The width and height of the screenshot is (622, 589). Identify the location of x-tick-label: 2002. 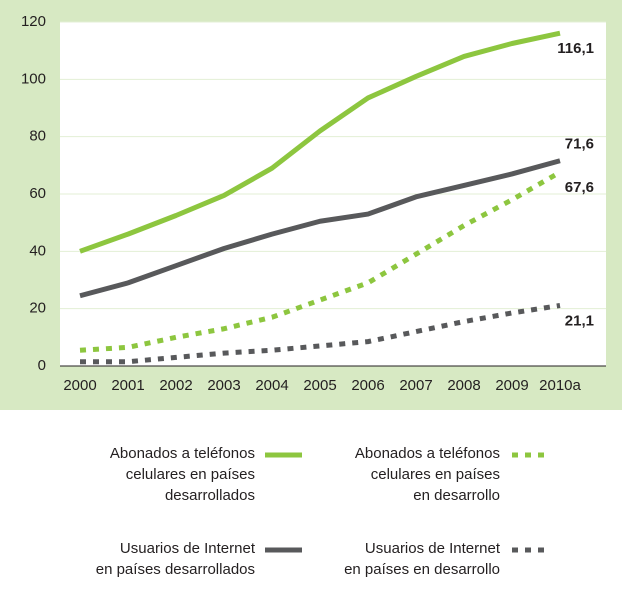
(175, 385).